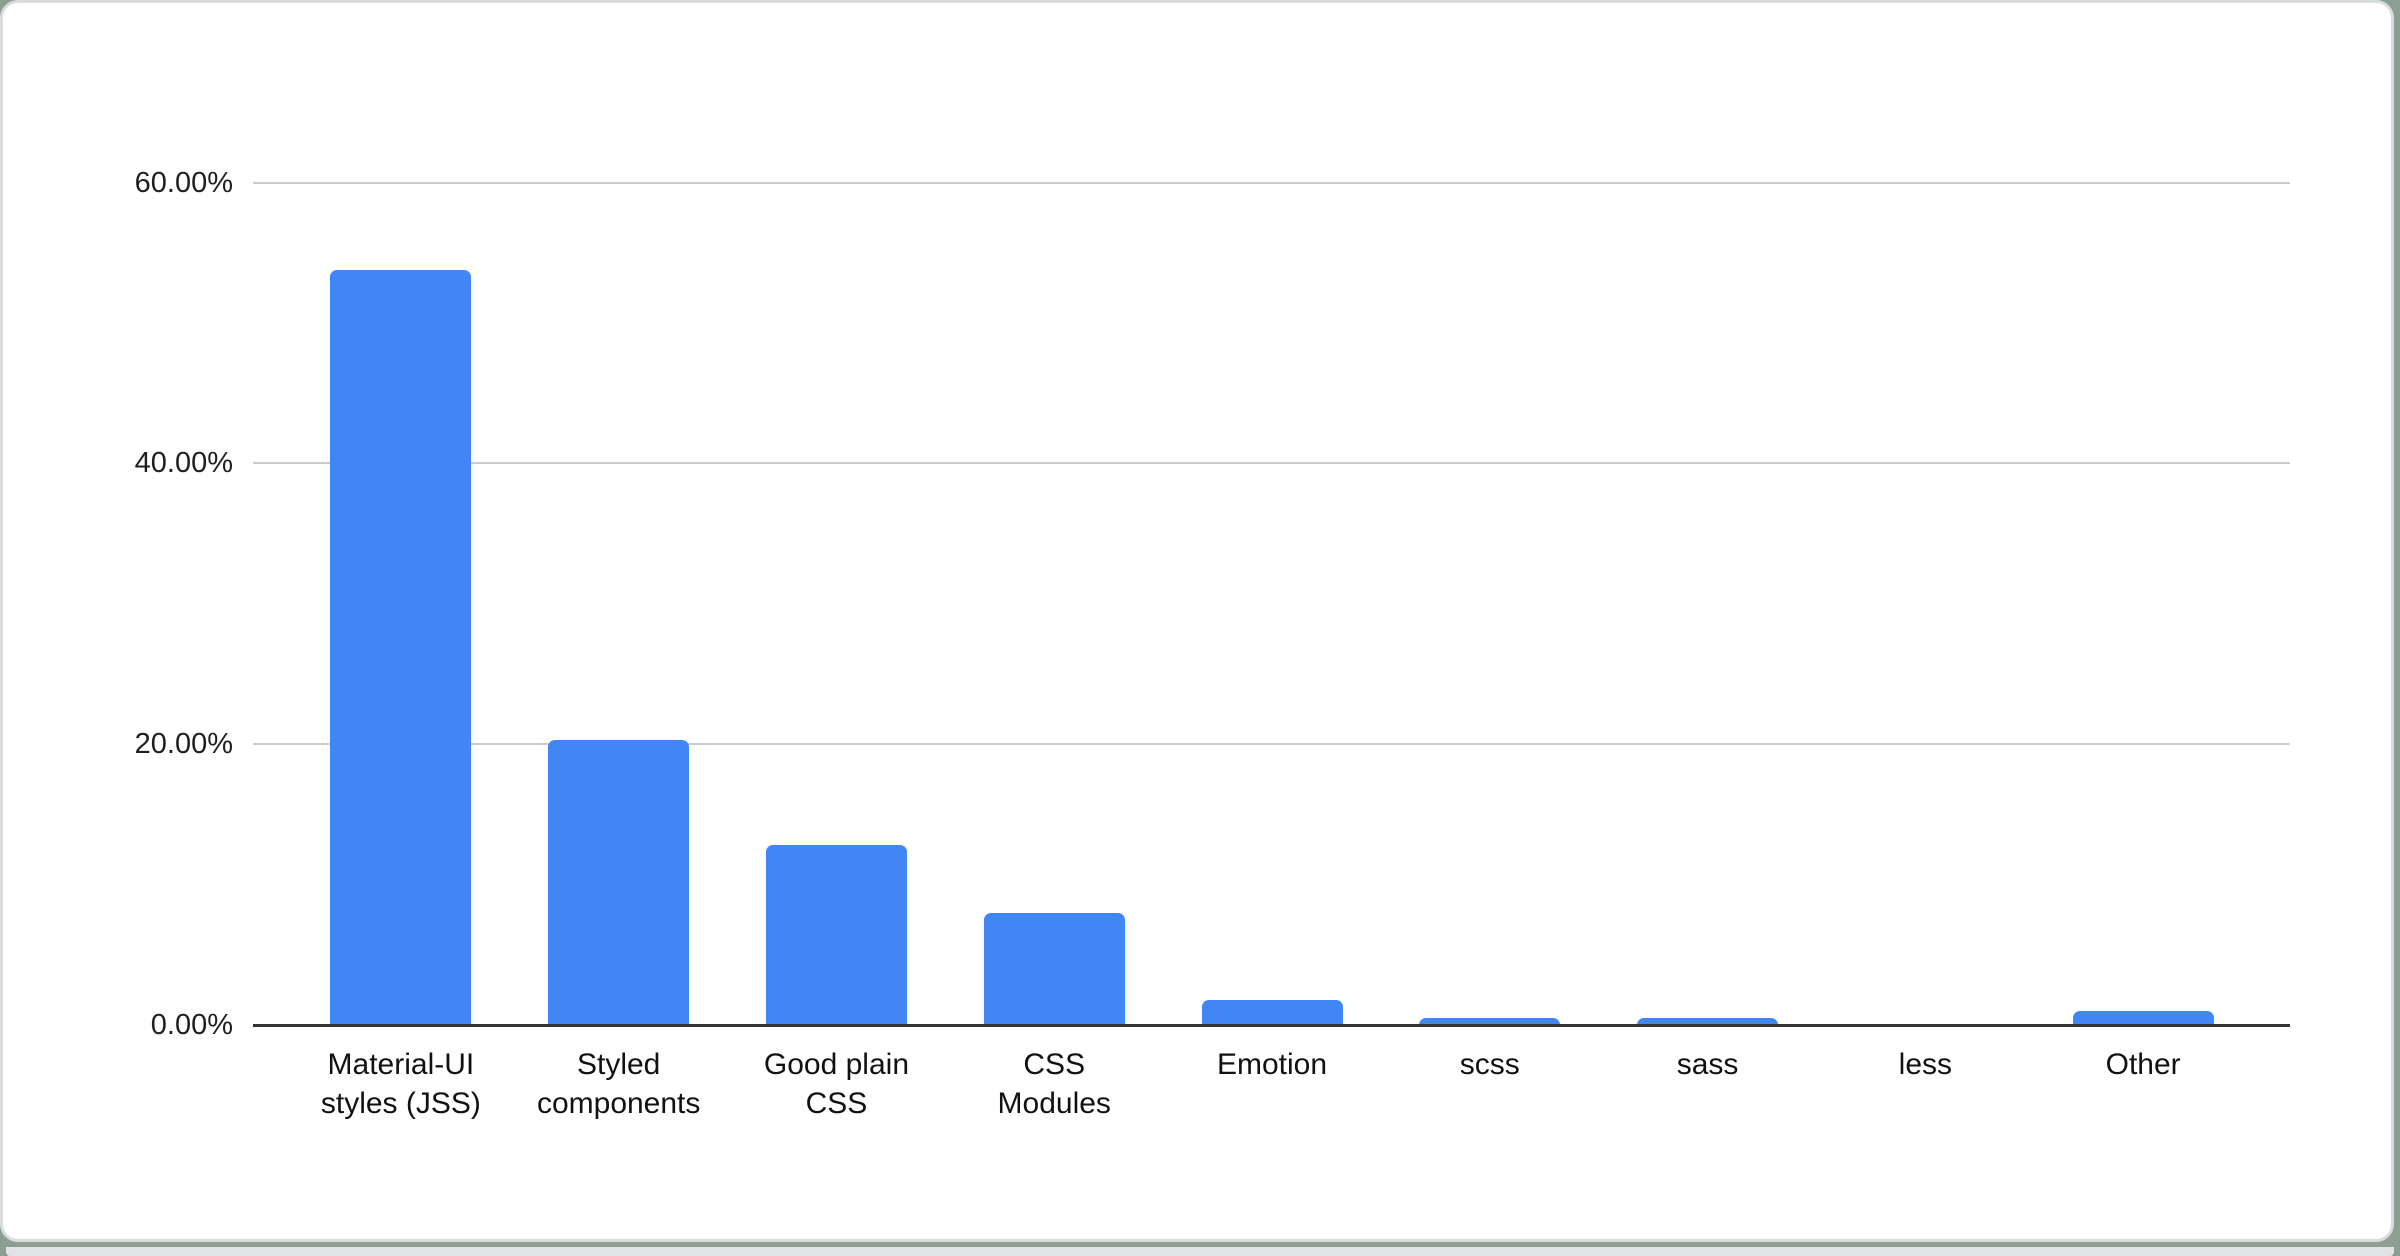  Describe the element at coordinates (2143, 1018) in the screenshot. I see `bar-other` at that location.